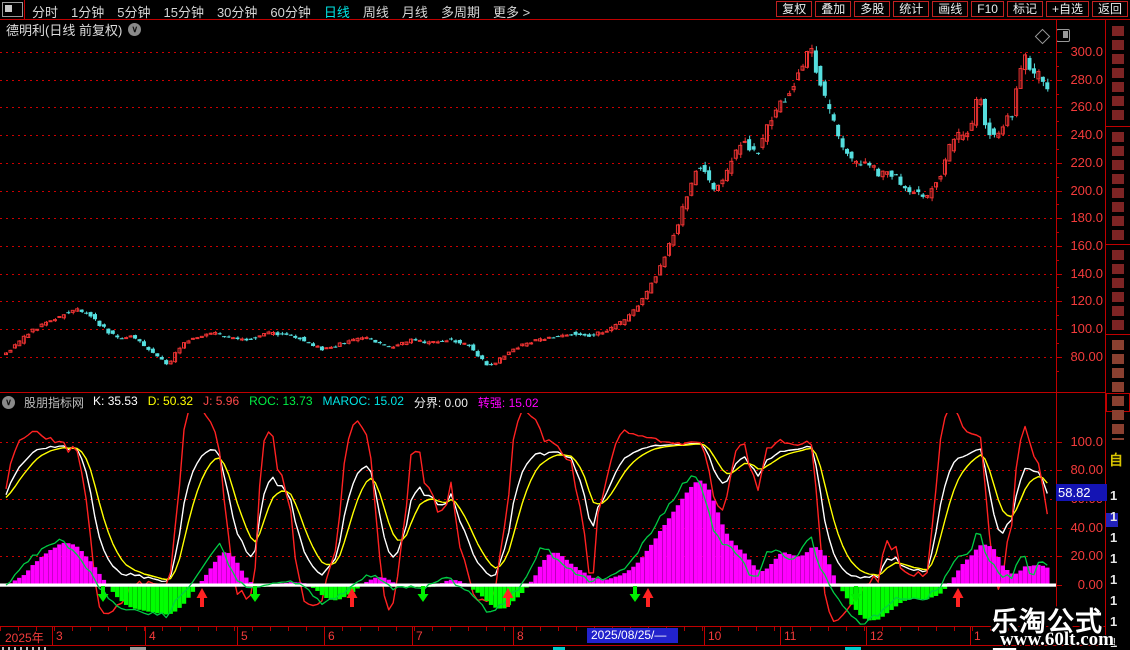 The image size is (1130, 650). What do you see at coordinates (833, 9) in the screenshot?
I see `action-button-叠加: 叠加` at bounding box center [833, 9].